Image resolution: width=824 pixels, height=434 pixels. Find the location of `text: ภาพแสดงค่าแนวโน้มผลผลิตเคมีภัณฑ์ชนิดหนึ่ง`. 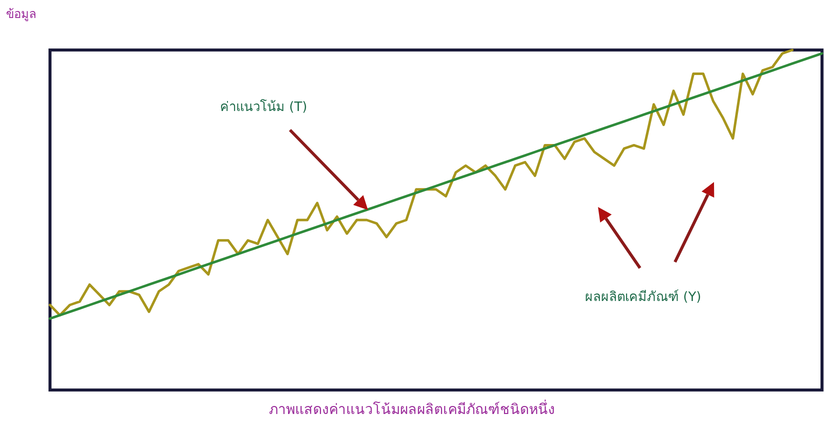

text: ภาพแสดงค่าแนวโน้มผลผลิตเคมีภัณฑ์ชนิดหนึ่ง is located at coordinates (412, 409).